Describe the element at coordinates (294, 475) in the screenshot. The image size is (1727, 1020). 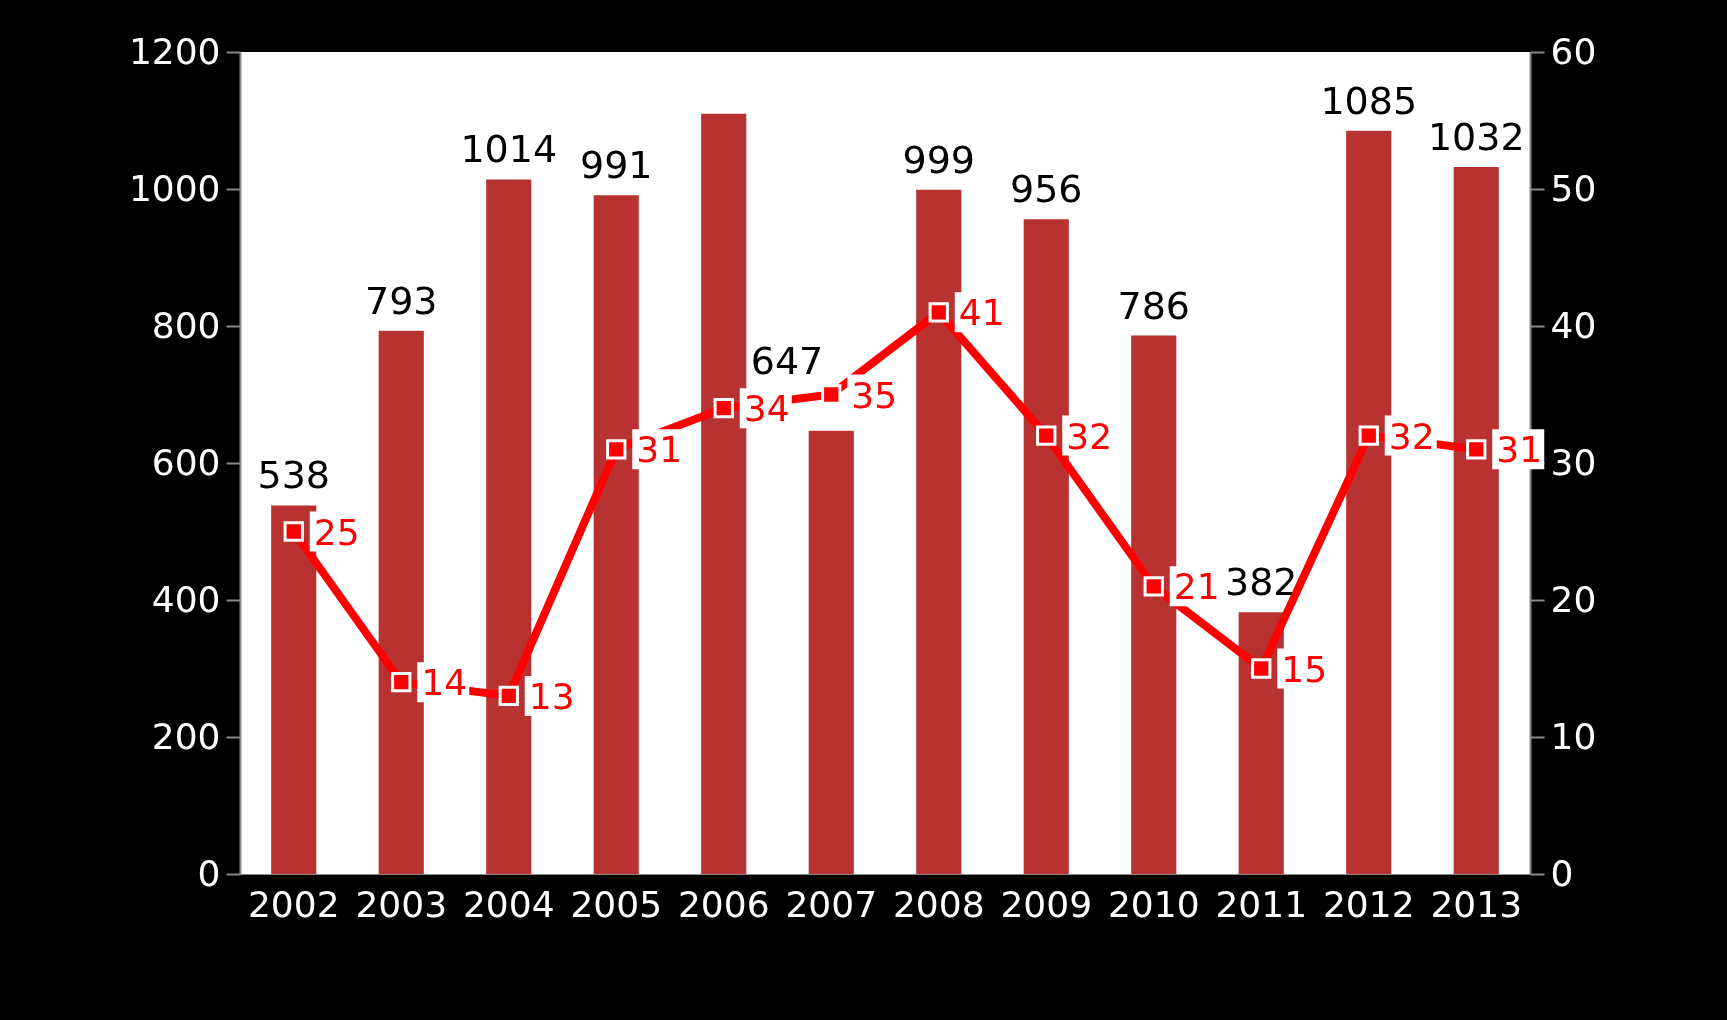
I see `data-label: 538` at that location.